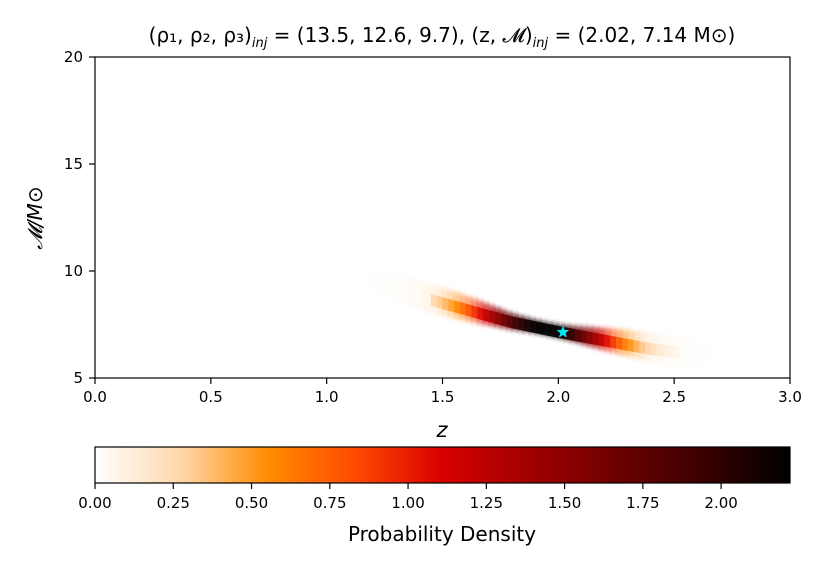  Describe the element at coordinates (486, 503) in the screenshot. I see `colorbar-tick-label: 1.25` at that location.